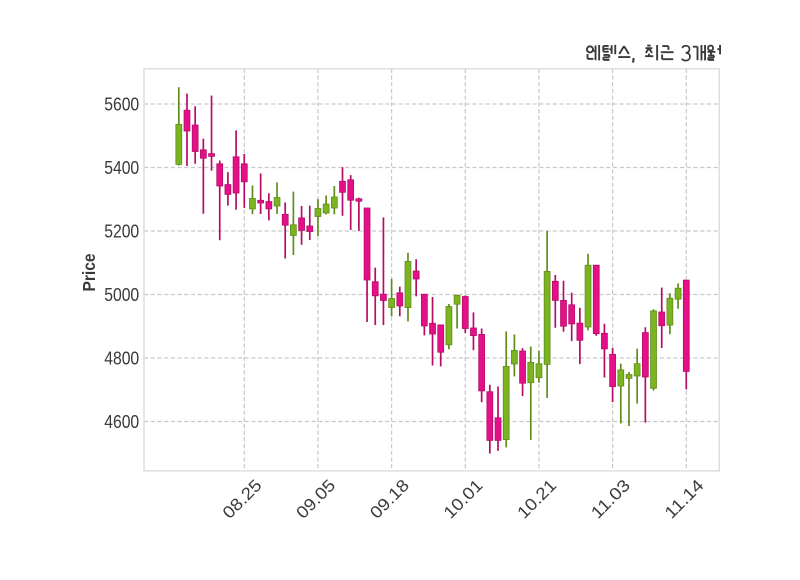 The height and width of the screenshot is (580, 800). I want to click on svg-text: 5200, so click(121, 230).